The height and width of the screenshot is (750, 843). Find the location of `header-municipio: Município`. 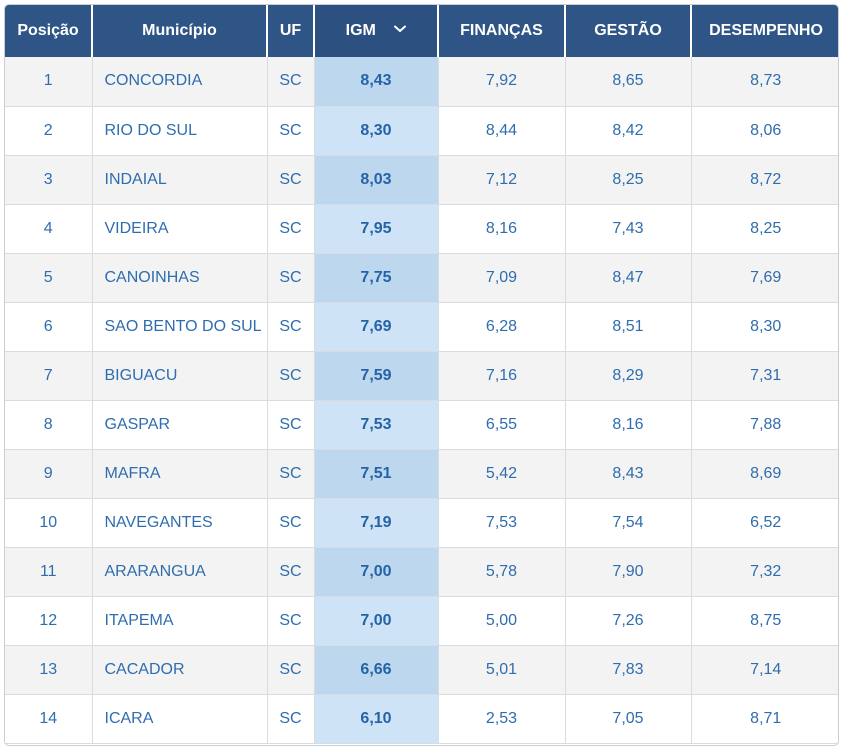

header-municipio: Município is located at coordinates (180, 31).